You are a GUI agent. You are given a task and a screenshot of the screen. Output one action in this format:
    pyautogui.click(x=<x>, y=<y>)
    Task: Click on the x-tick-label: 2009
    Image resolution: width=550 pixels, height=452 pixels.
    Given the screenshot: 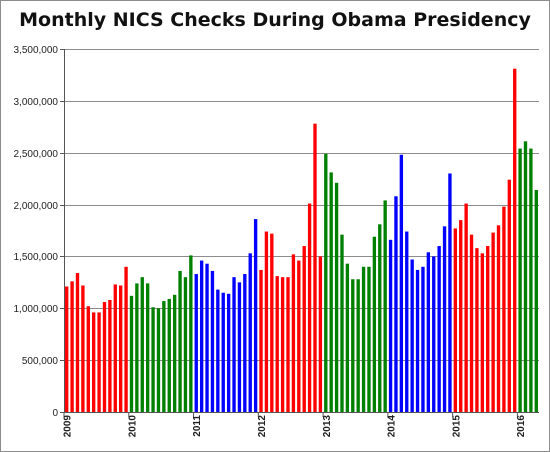 What is the action you would take?
    pyautogui.click(x=68, y=426)
    